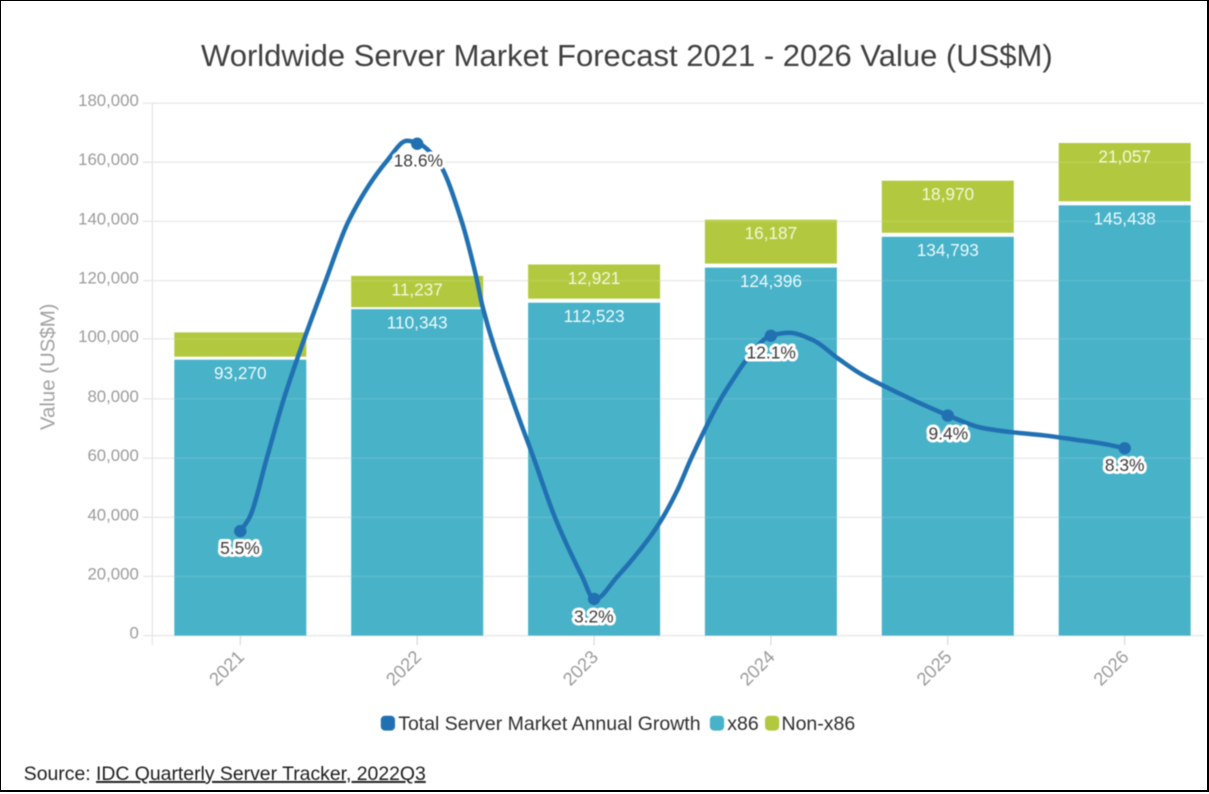 This screenshot has width=1209, height=794. I want to click on svg-text: 3.2%, so click(594, 616).